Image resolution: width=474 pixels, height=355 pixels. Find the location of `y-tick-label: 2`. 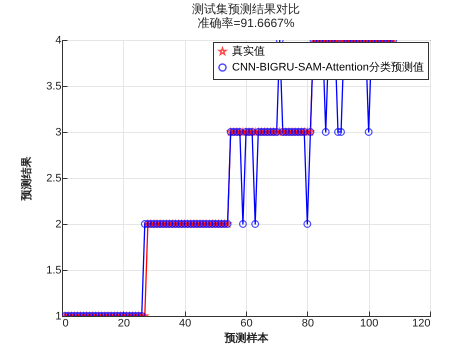

y-tick-label: 2 is located at coordinates (58, 224).